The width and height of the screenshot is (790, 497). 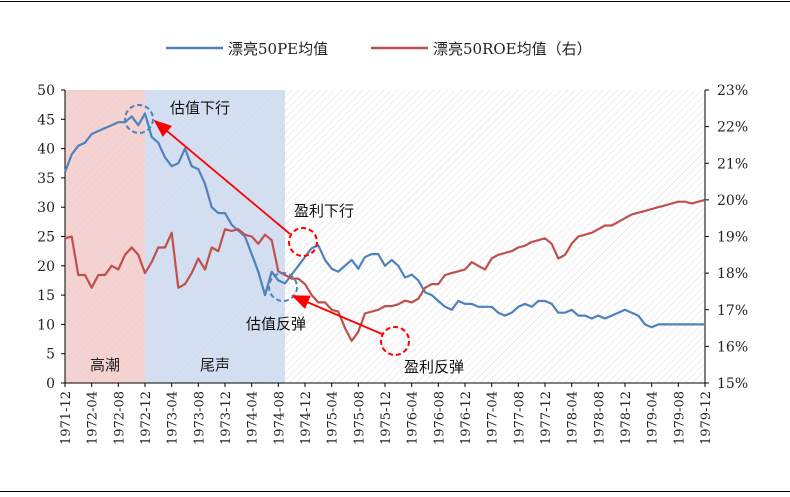 What do you see at coordinates (46, 267) in the screenshot?
I see `left-y-tick-label: 20` at bounding box center [46, 267].